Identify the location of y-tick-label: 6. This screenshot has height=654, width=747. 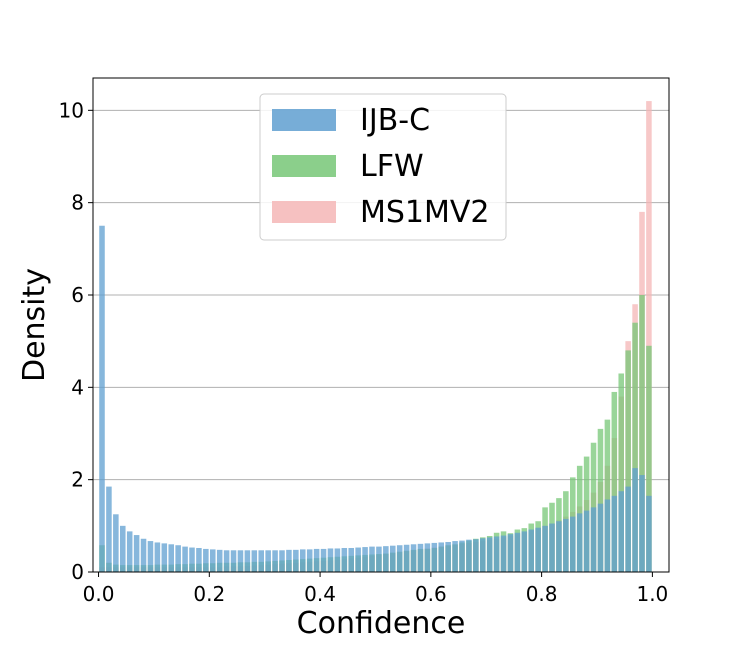
(77, 295).